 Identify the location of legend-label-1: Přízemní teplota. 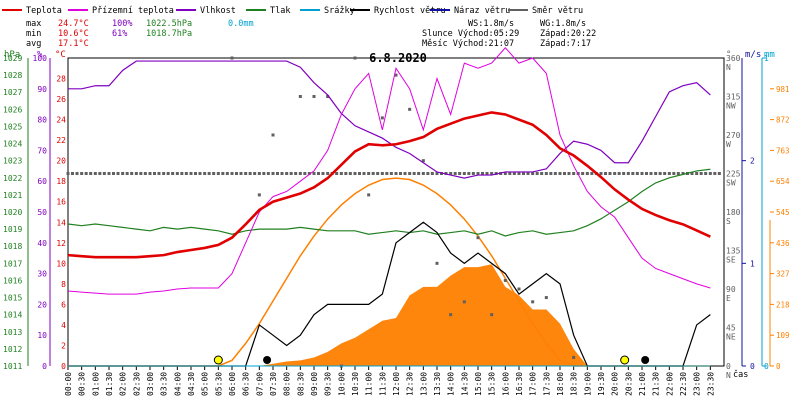
(133, 11).